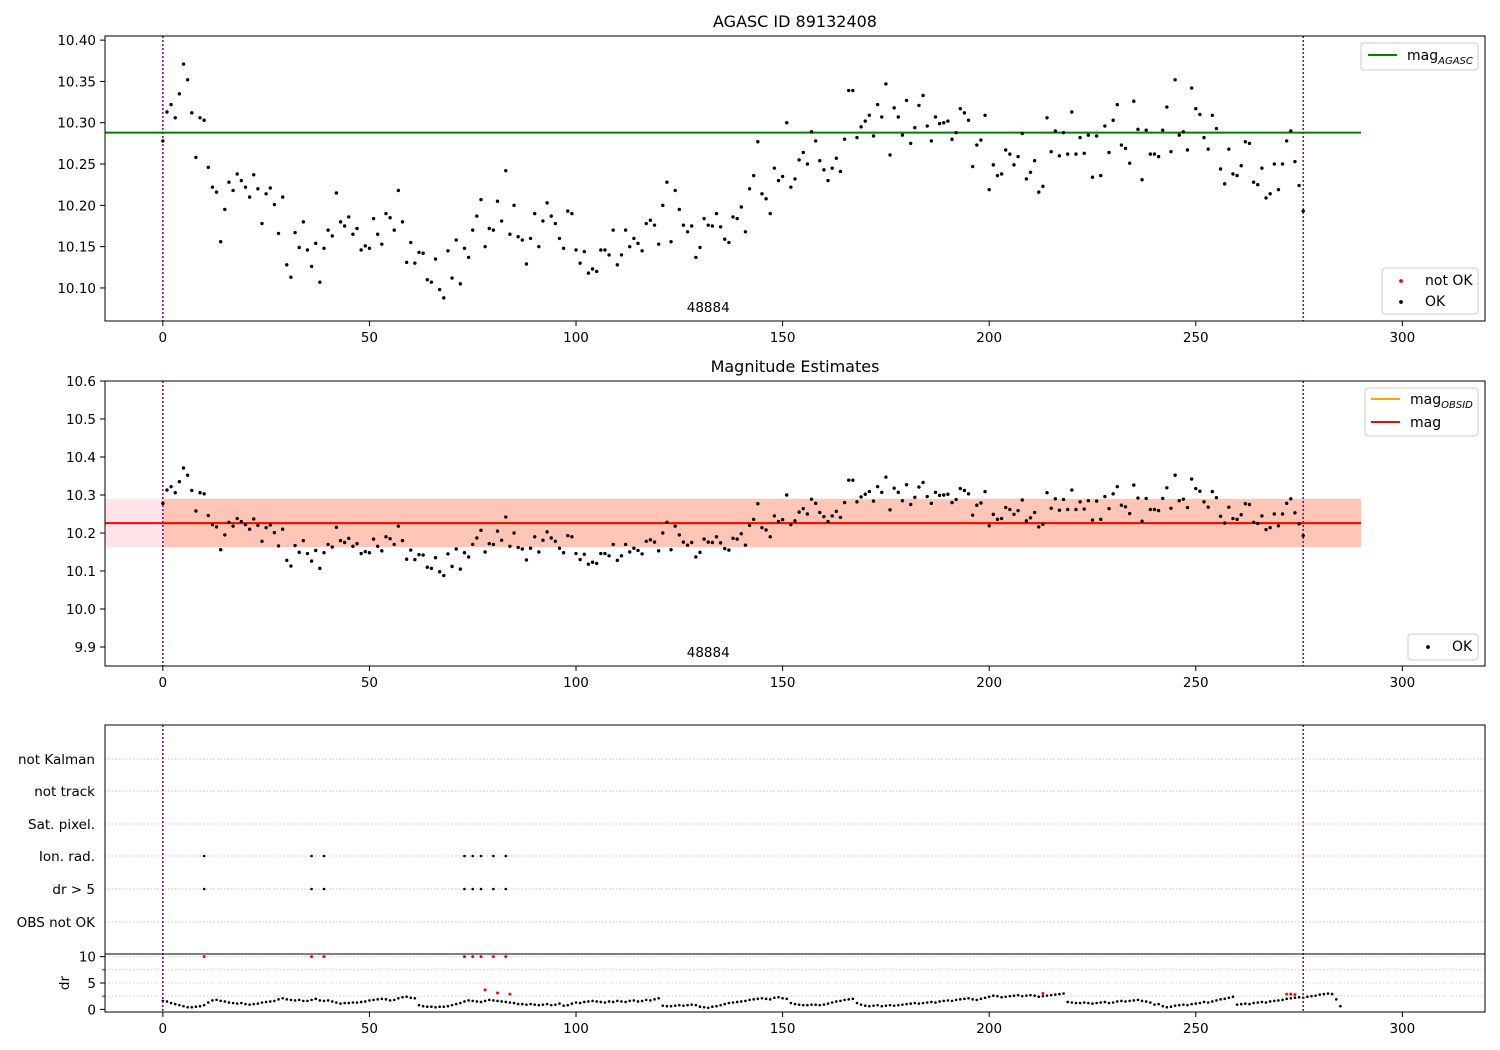 The height and width of the screenshot is (1050, 1500). What do you see at coordinates (81, 496) in the screenshot?
I see `y-tick-label: 10.3` at bounding box center [81, 496].